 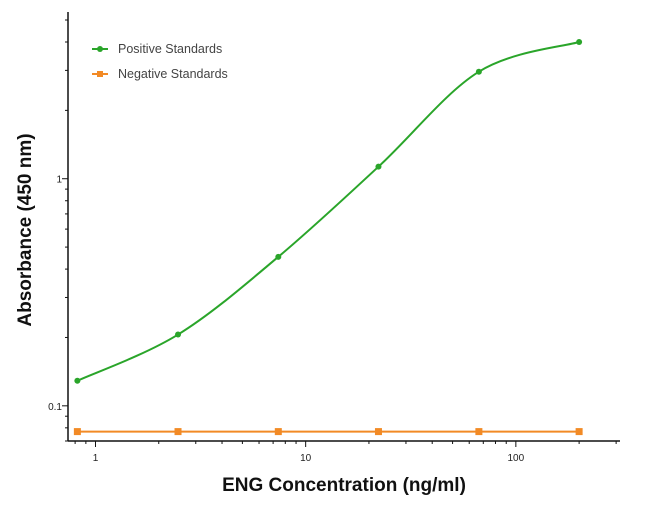 What do you see at coordinates (25, 229) in the screenshot?
I see `y-axis-title: Absorbance (450 nm)` at bounding box center [25, 229].